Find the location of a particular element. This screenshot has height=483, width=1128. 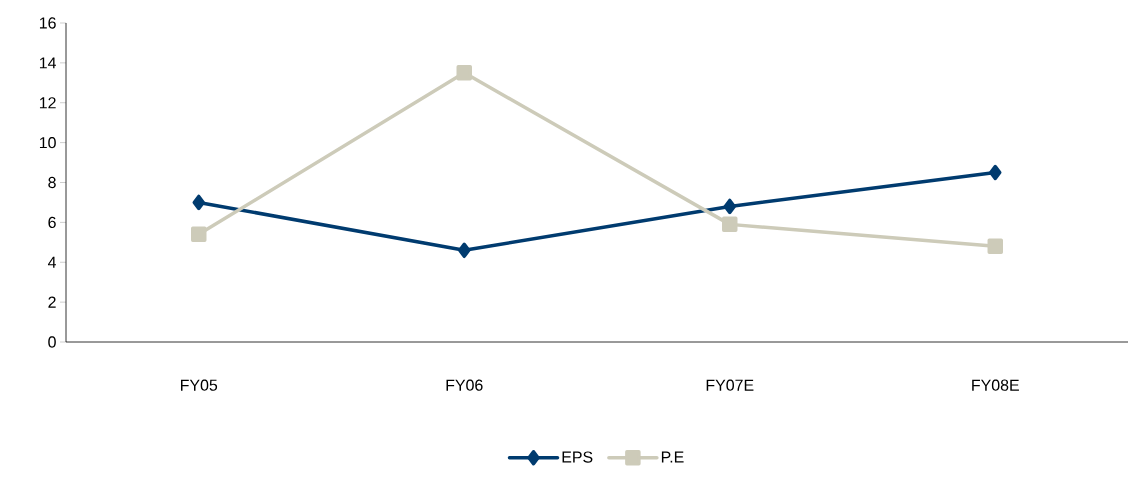

x-tick-label: FY07E is located at coordinates (730, 385).